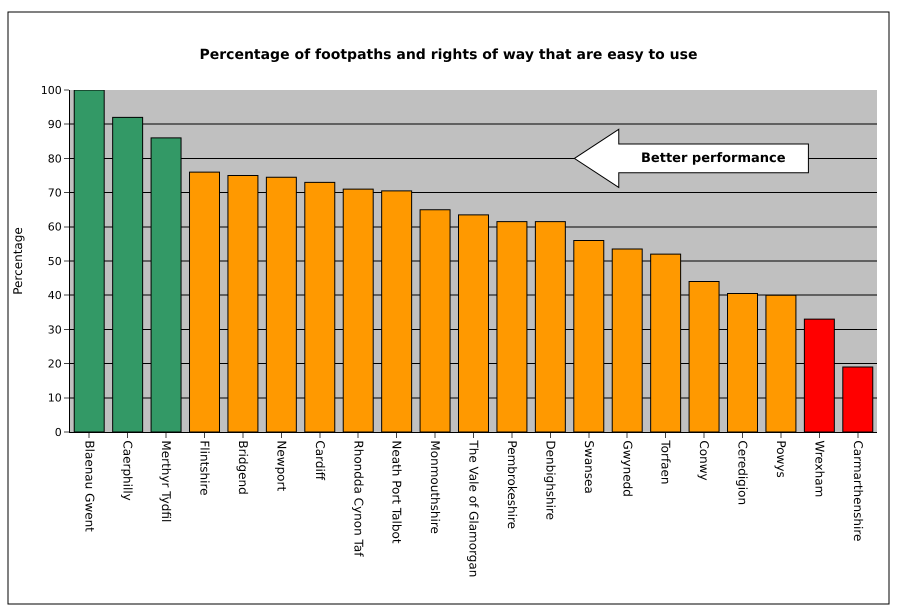  Describe the element at coordinates (55, 227) in the screenshot. I see `y-tick-label: 60` at that location.